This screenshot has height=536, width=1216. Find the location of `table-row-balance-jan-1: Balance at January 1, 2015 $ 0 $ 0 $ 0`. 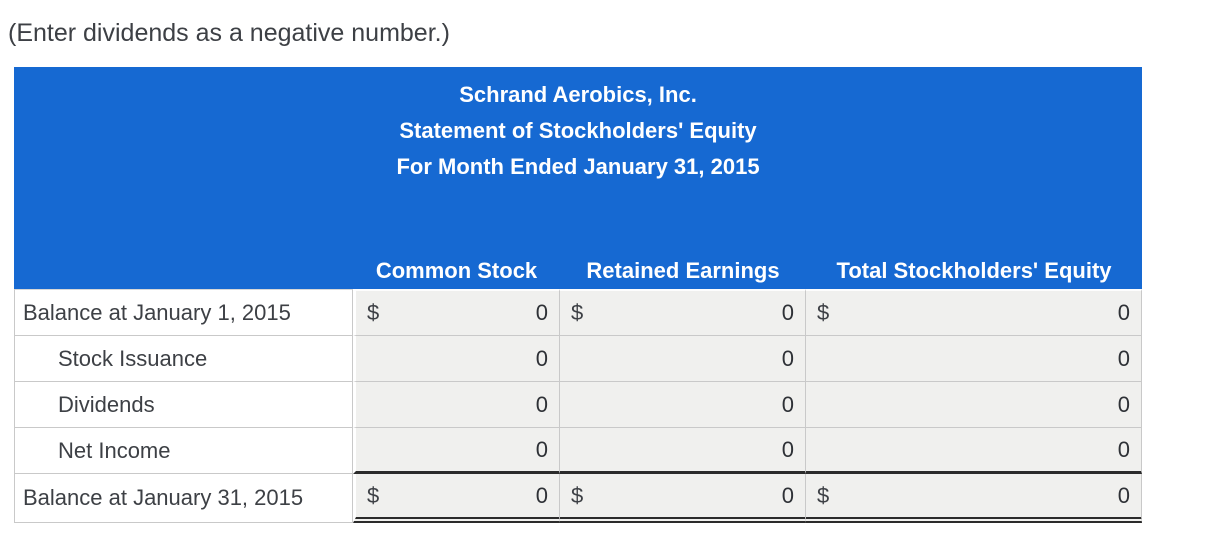

table-row-balance-jan-1: Balance at January 1, 2015 $ 0 $ 0 $ 0 is located at coordinates (578, 312).